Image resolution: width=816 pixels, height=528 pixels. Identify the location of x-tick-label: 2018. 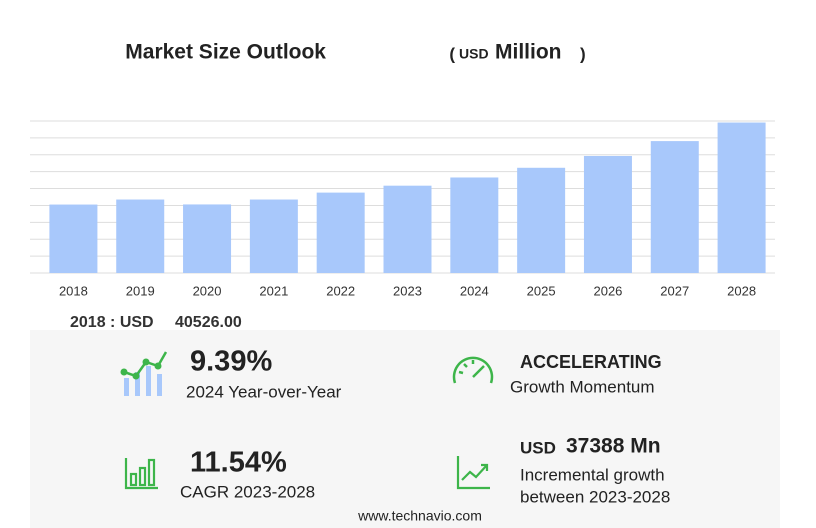
(73, 290).